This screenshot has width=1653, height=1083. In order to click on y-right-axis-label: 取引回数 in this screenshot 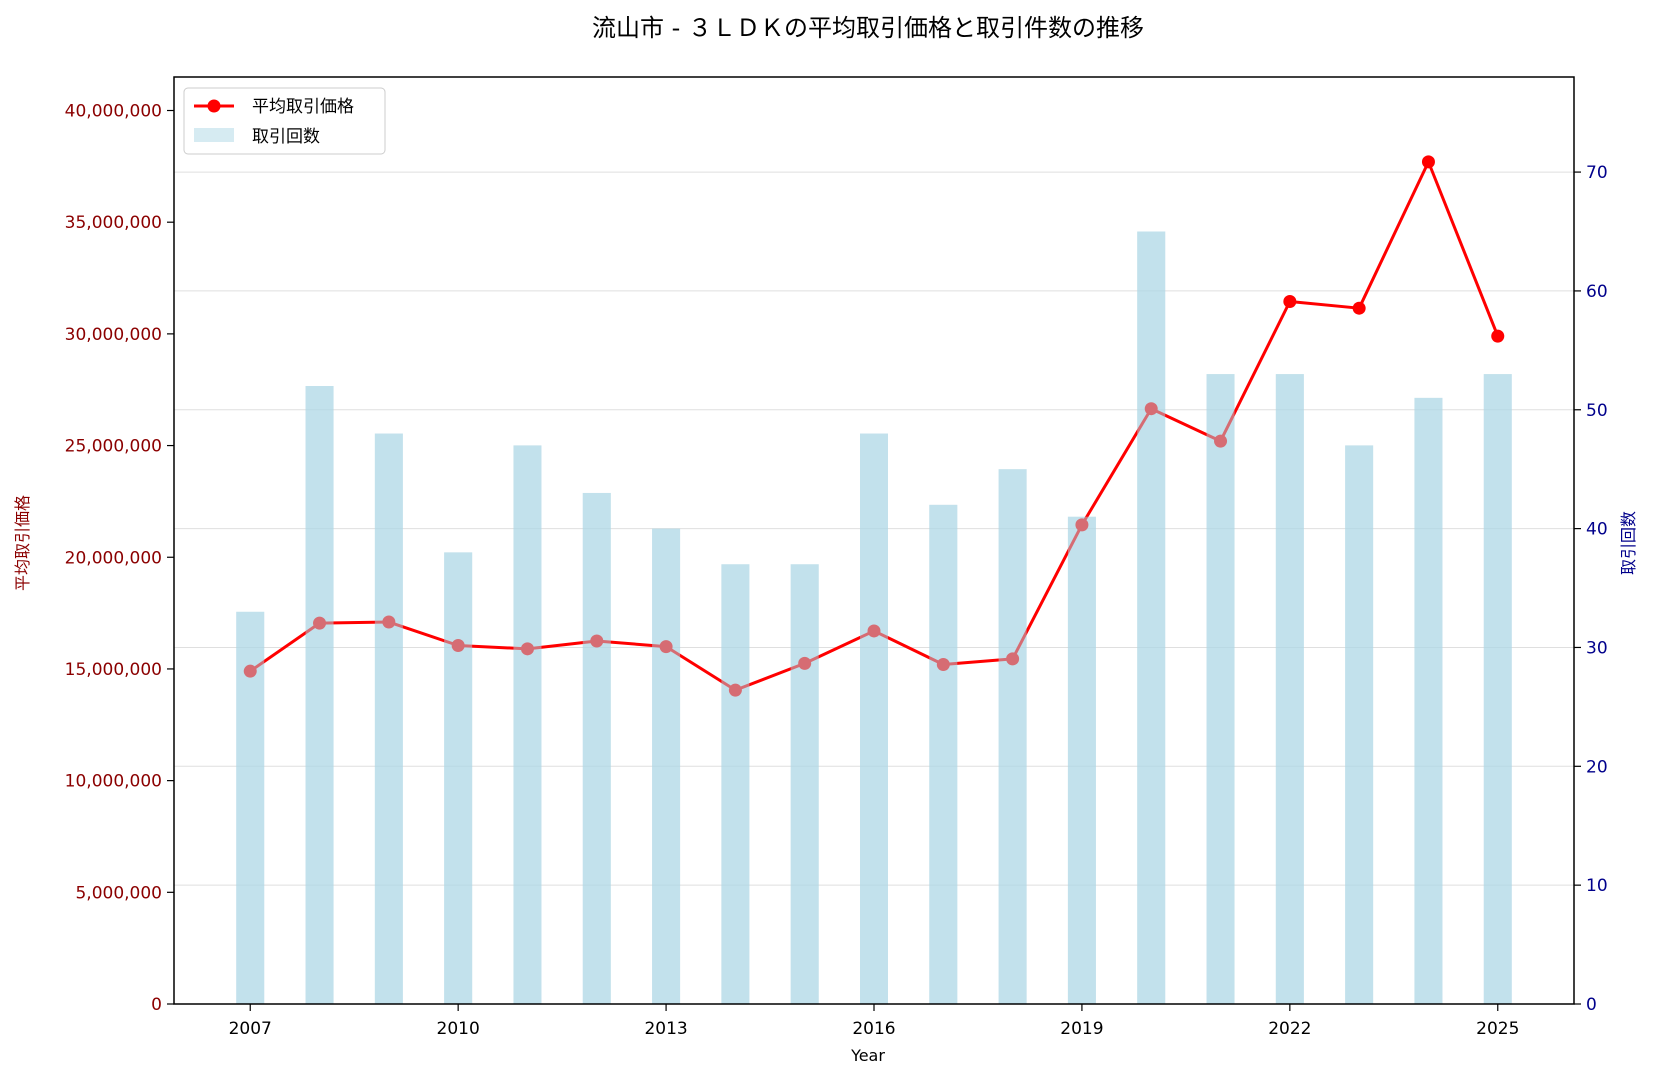, I will do `click(1628, 543)`.